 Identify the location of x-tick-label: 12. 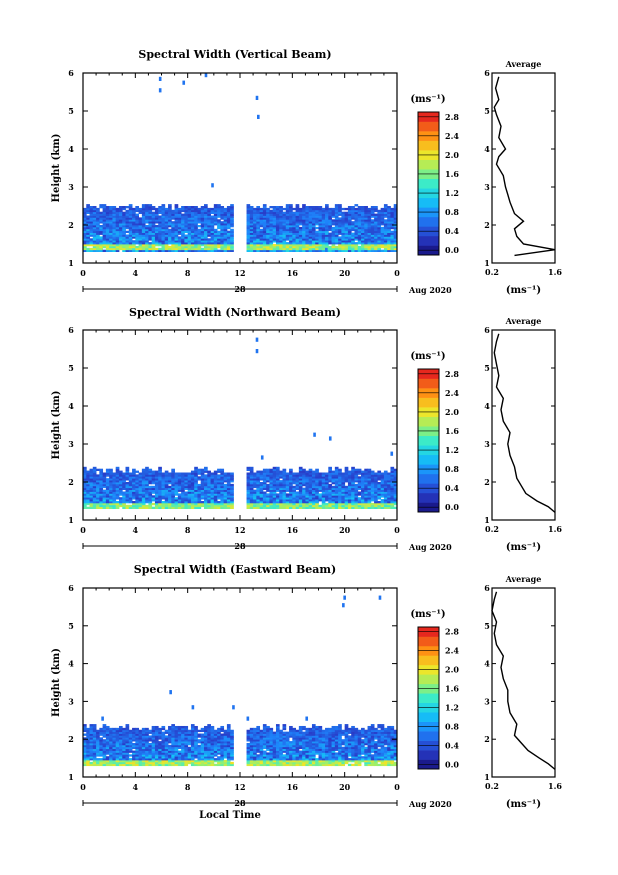
(239, 530).